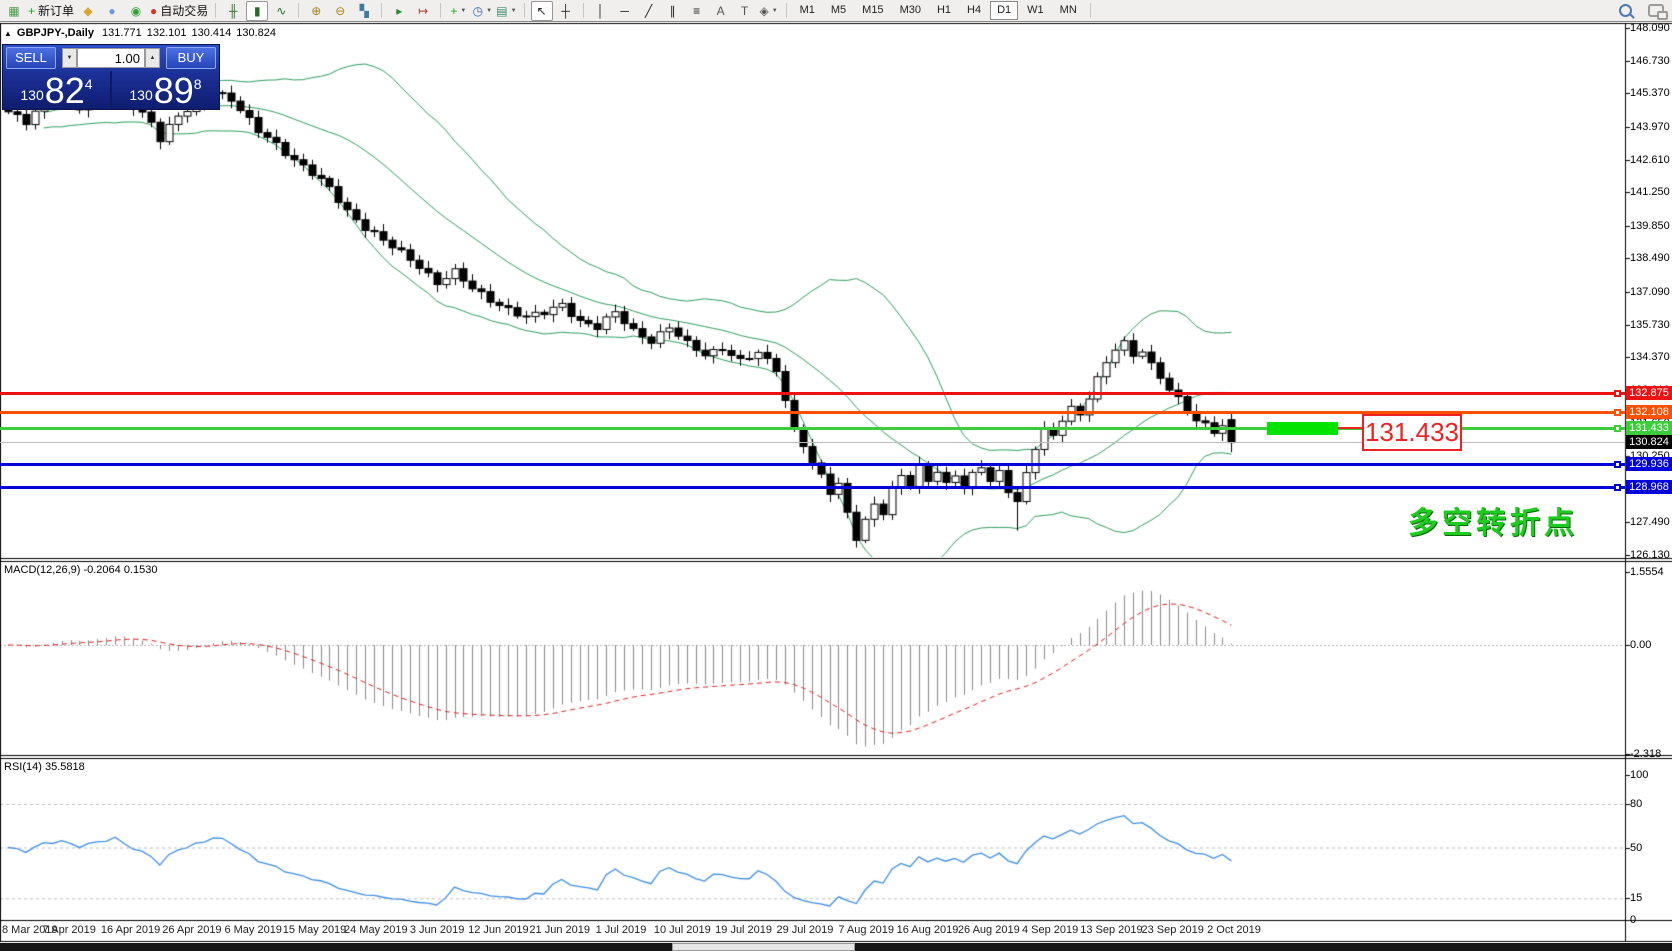 This screenshot has width=1672, height=951. I want to click on date-axis-label: 1 Jul 2019, so click(621, 930).